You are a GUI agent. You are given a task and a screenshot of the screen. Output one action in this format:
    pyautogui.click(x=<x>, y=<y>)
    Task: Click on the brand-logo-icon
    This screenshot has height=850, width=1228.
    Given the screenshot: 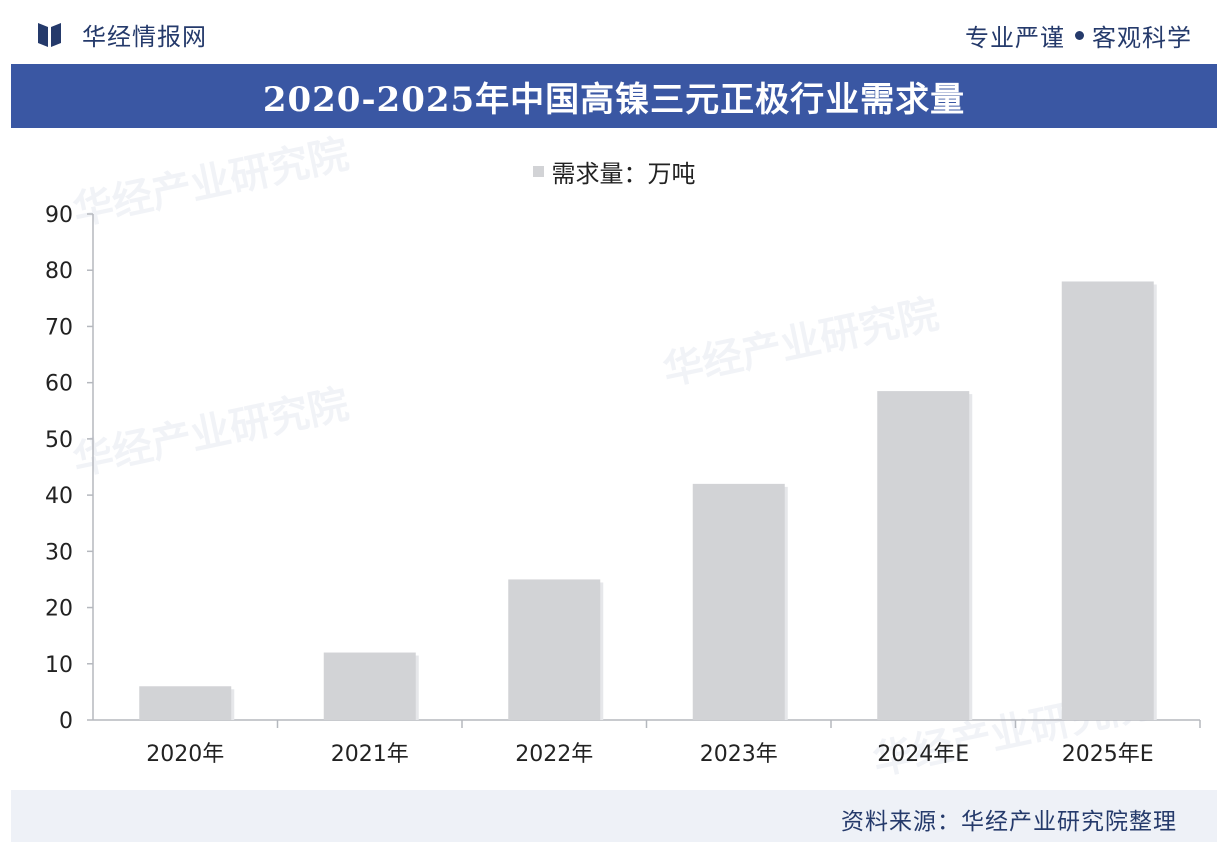 What is the action you would take?
    pyautogui.click(x=49, y=35)
    